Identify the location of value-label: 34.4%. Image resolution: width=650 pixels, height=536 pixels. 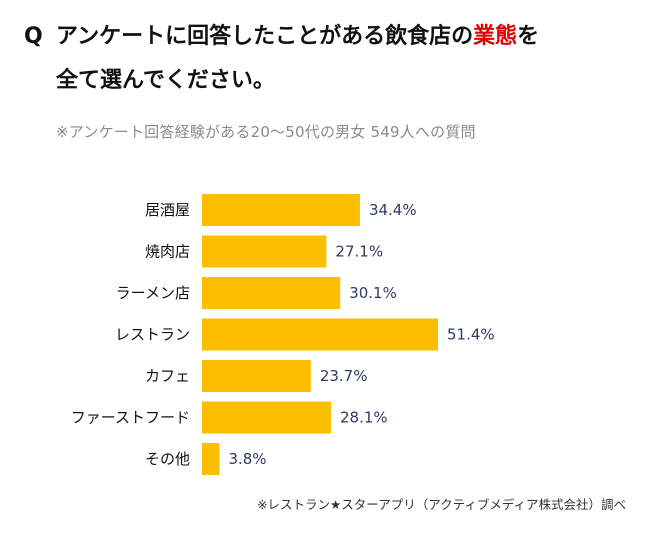
(393, 210).